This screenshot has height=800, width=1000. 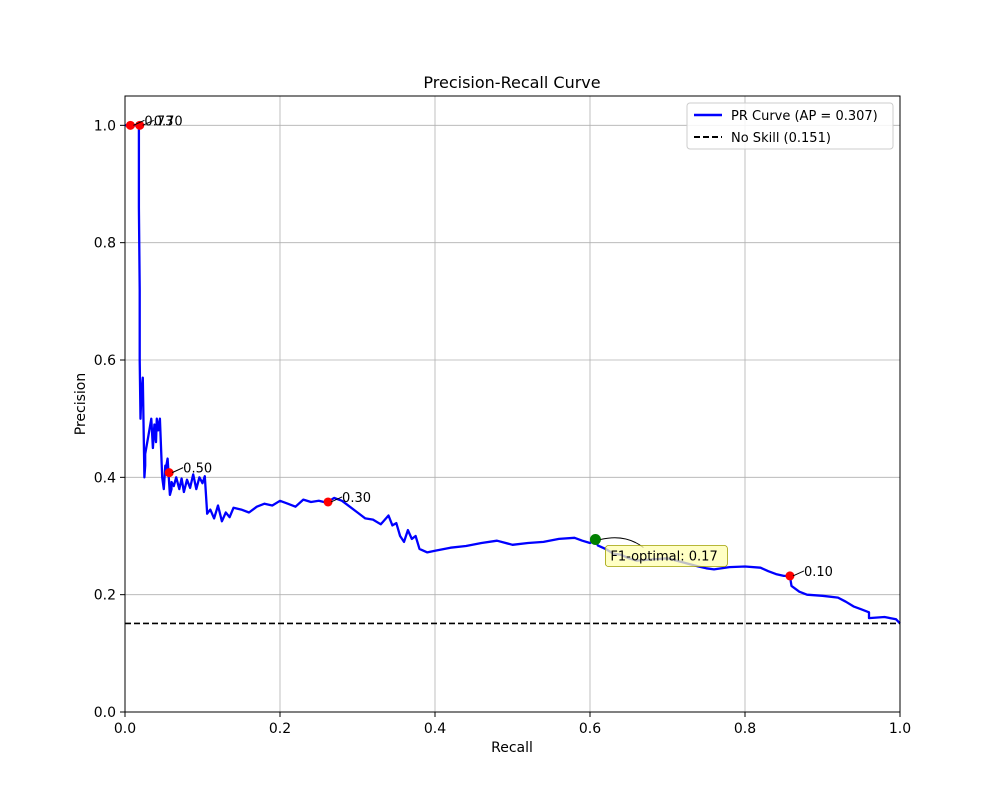 What do you see at coordinates (512, 748) in the screenshot?
I see `x-axis-label: Recall` at bounding box center [512, 748].